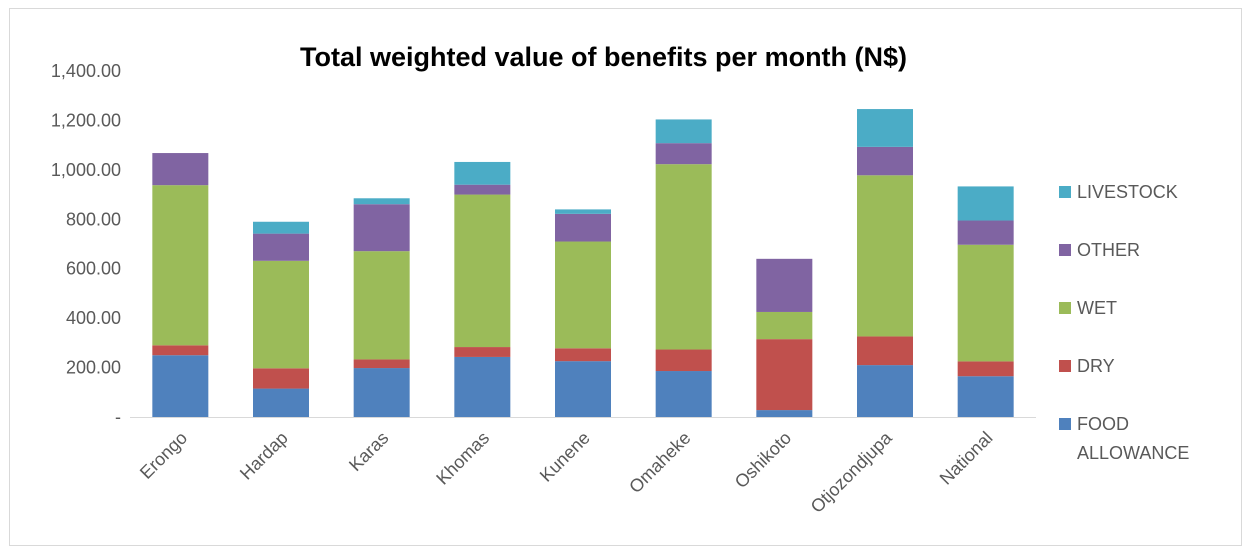 The width and height of the screenshot is (1252, 555). What do you see at coordinates (86, 170) in the screenshot?
I see `y-tick-label: 1,000.00` at bounding box center [86, 170].